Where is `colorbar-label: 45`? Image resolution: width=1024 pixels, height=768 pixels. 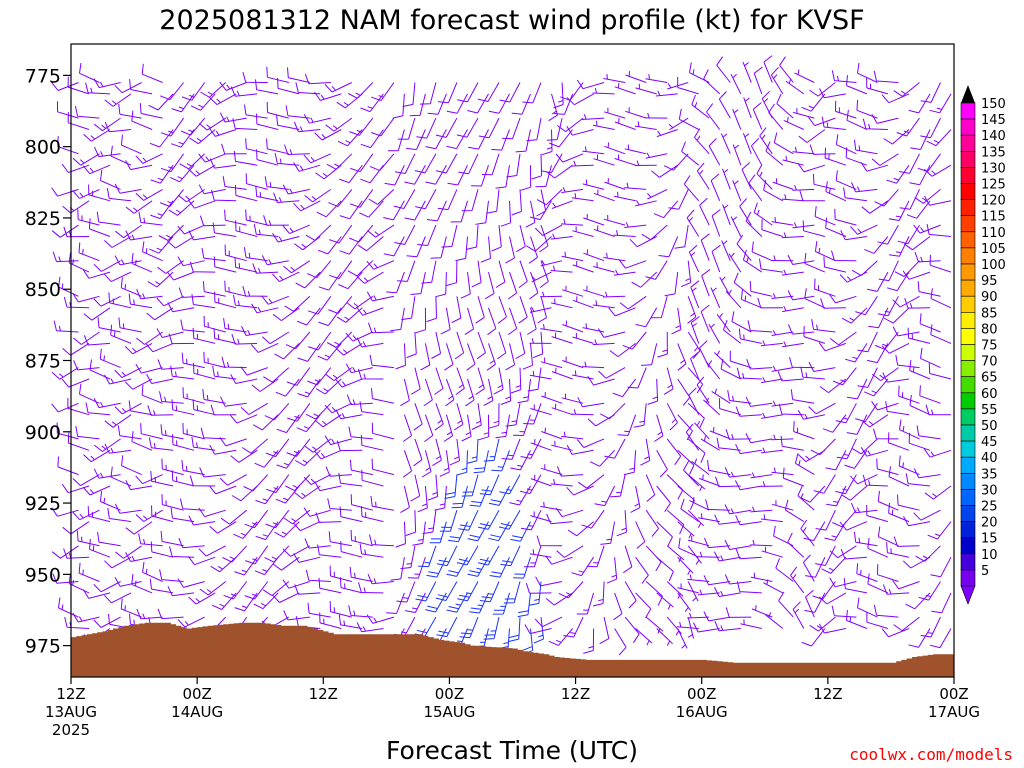
colorbar-label: 45 is located at coordinates (989, 442).